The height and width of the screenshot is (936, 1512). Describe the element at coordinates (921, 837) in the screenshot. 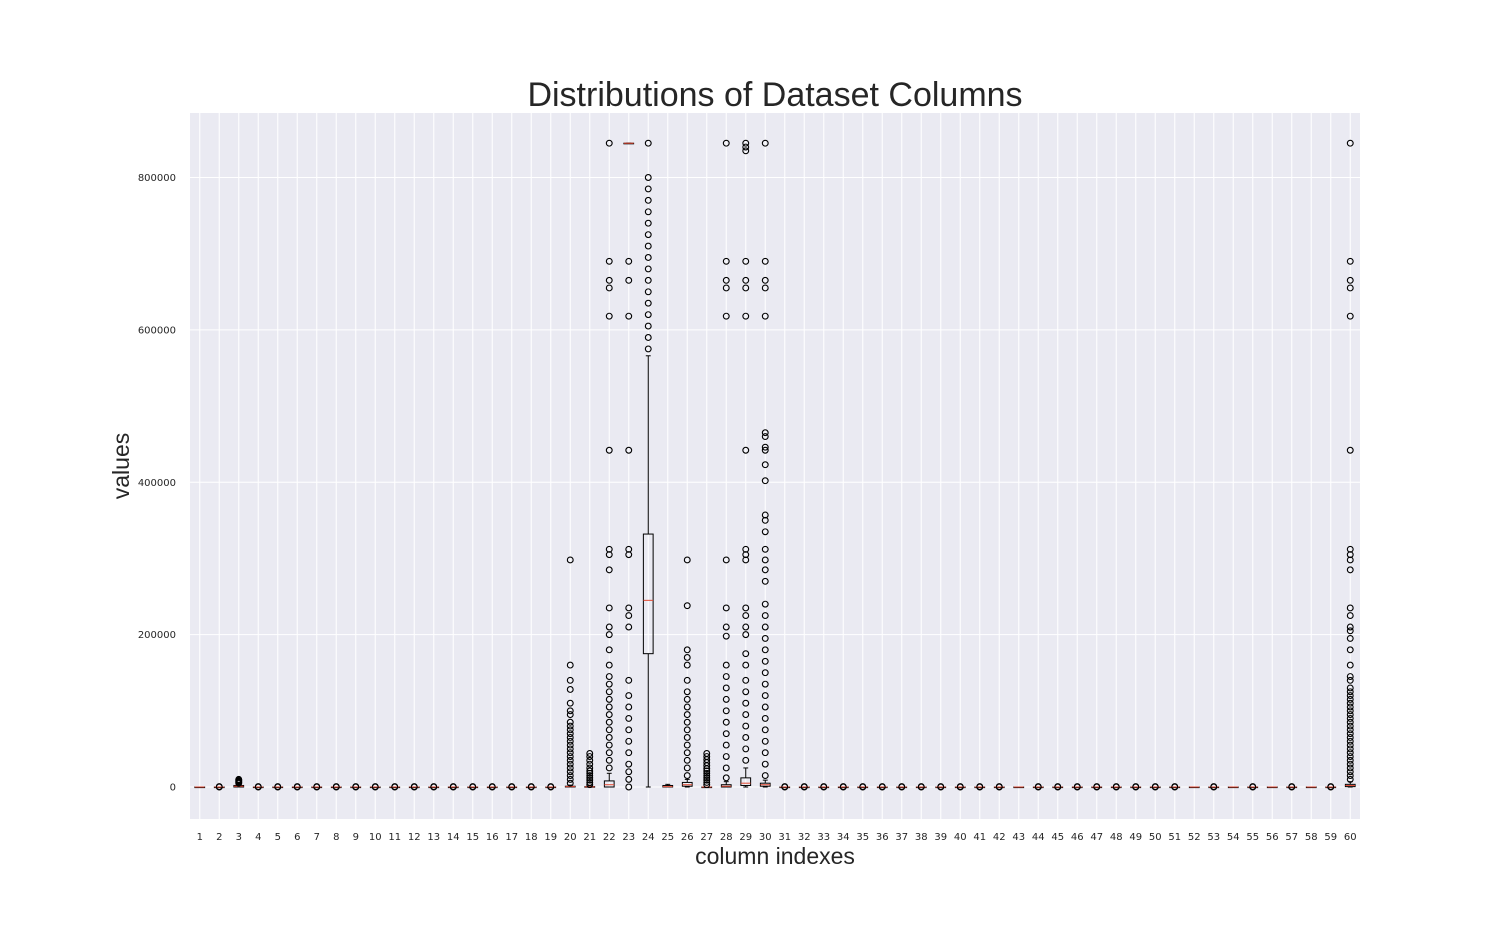

I see `x-tick-label: 38` at that location.